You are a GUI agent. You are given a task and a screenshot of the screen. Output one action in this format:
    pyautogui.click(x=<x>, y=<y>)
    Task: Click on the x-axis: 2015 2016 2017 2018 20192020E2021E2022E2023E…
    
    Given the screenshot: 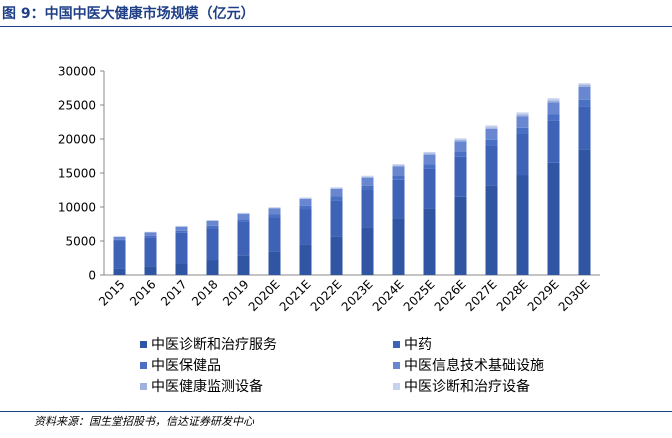 What is the action you would take?
    pyautogui.click(x=348, y=294)
    